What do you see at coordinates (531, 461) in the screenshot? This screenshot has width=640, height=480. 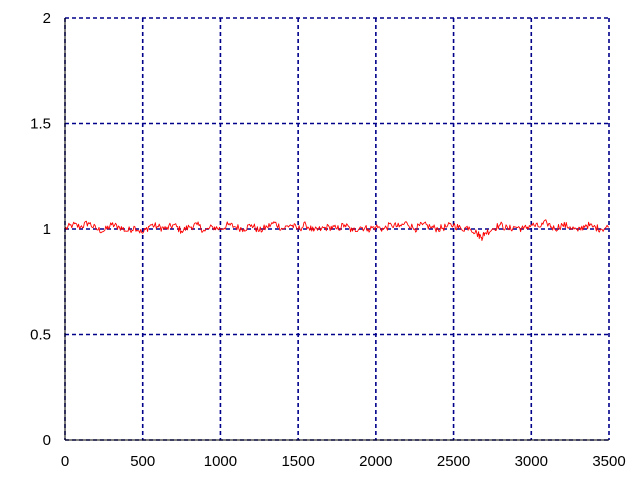 I see `x-tick-label: 3000` at bounding box center [531, 461].